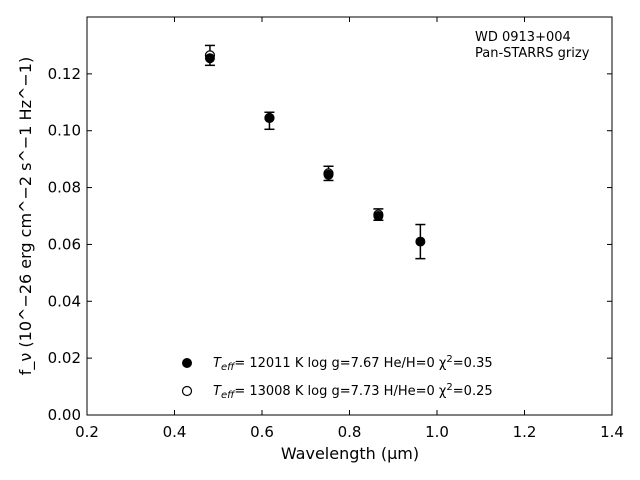 This screenshot has width=640, height=480. I want to click on y-tick-label: 0.02, so click(64, 358).